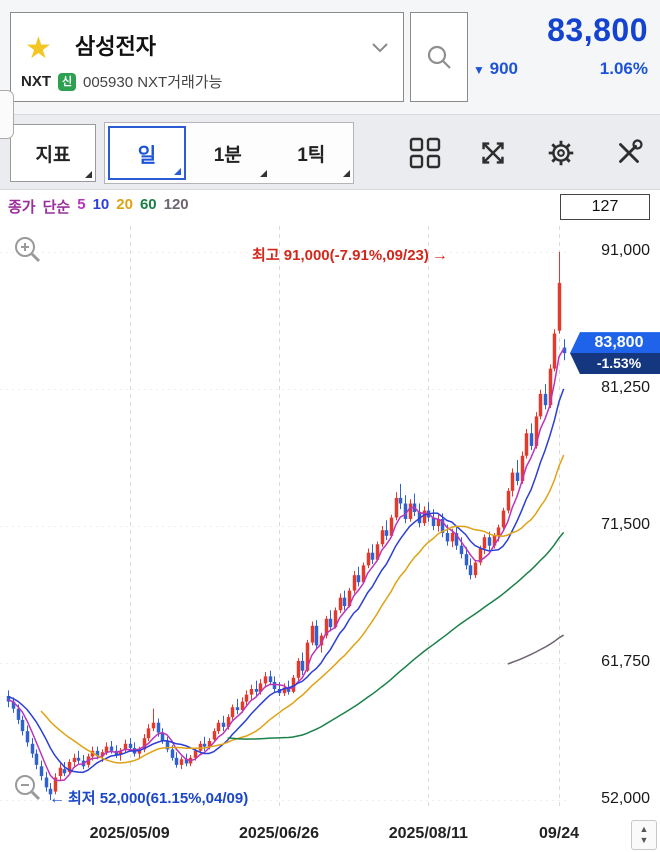 Image resolution: width=660 pixels, height=852 pixels. I want to click on x-axis-label: 09/24, so click(559, 833).